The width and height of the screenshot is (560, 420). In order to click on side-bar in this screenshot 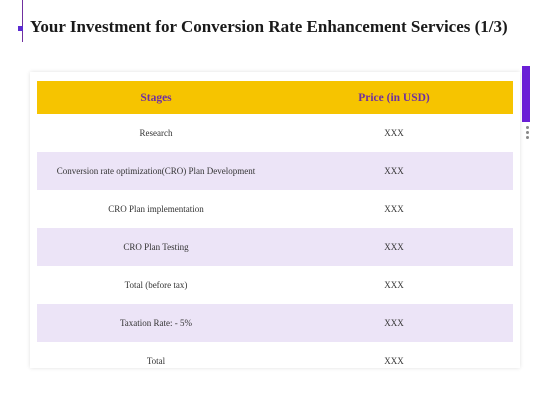, I will do `click(526, 94)`.